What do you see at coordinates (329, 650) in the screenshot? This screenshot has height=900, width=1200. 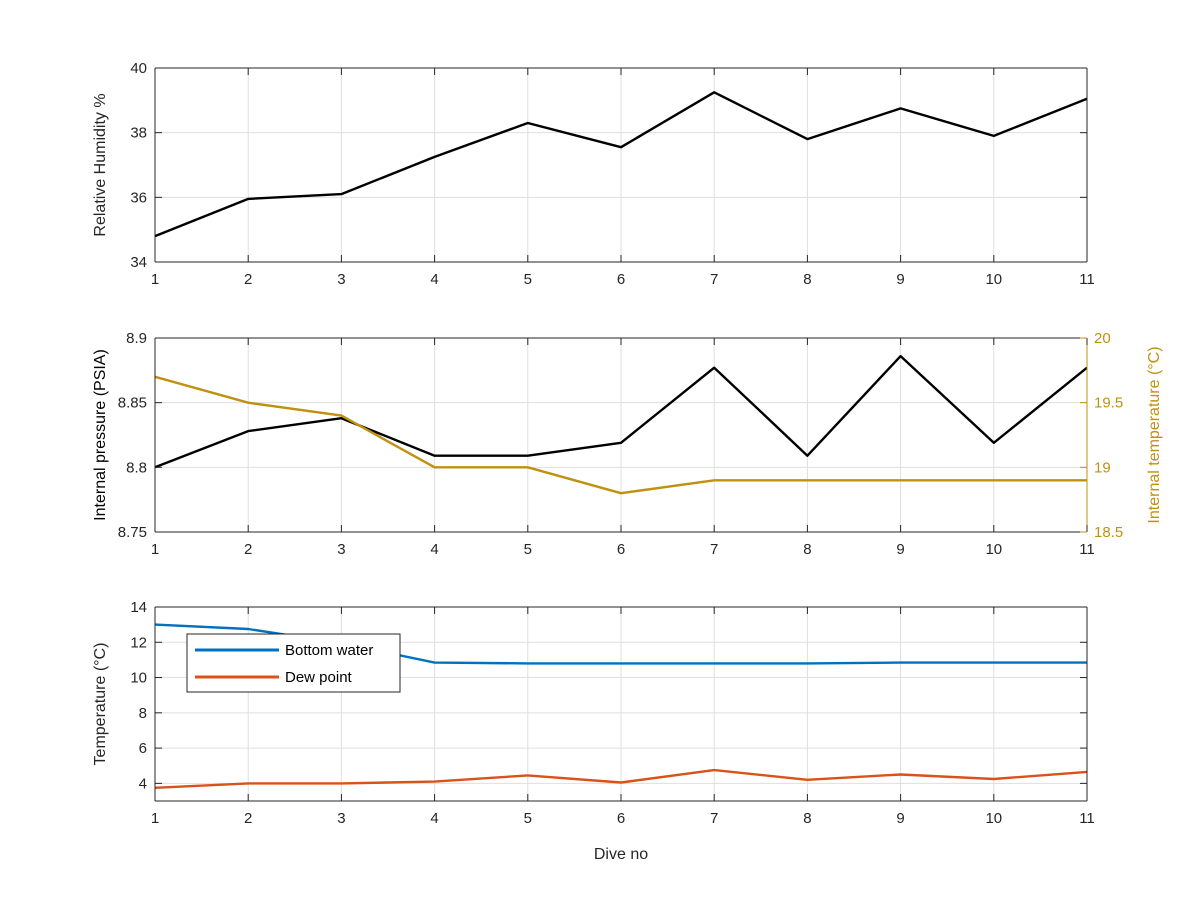 I see `legend-label-bottom-water: Bottom water` at bounding box center [329, 650].